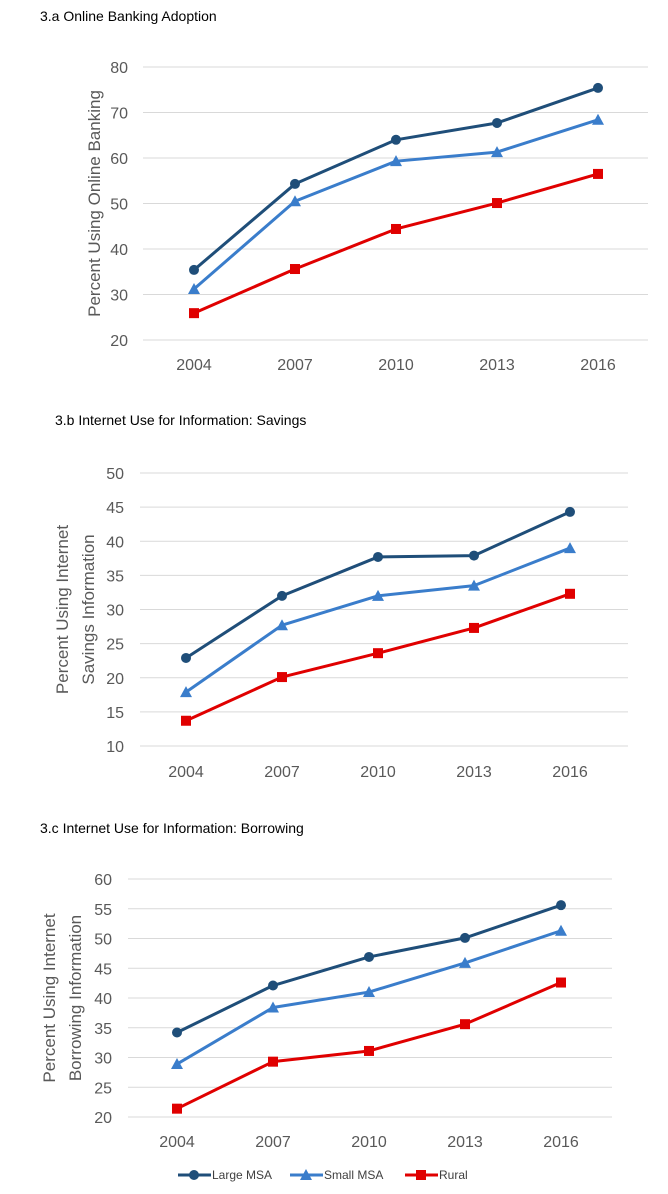 The width and height of the screenshot is (668, 1194). Describe the element at coordinates (75, 998) in the screenshot. I see `y-axis-label: Borrowing Information` at that location.